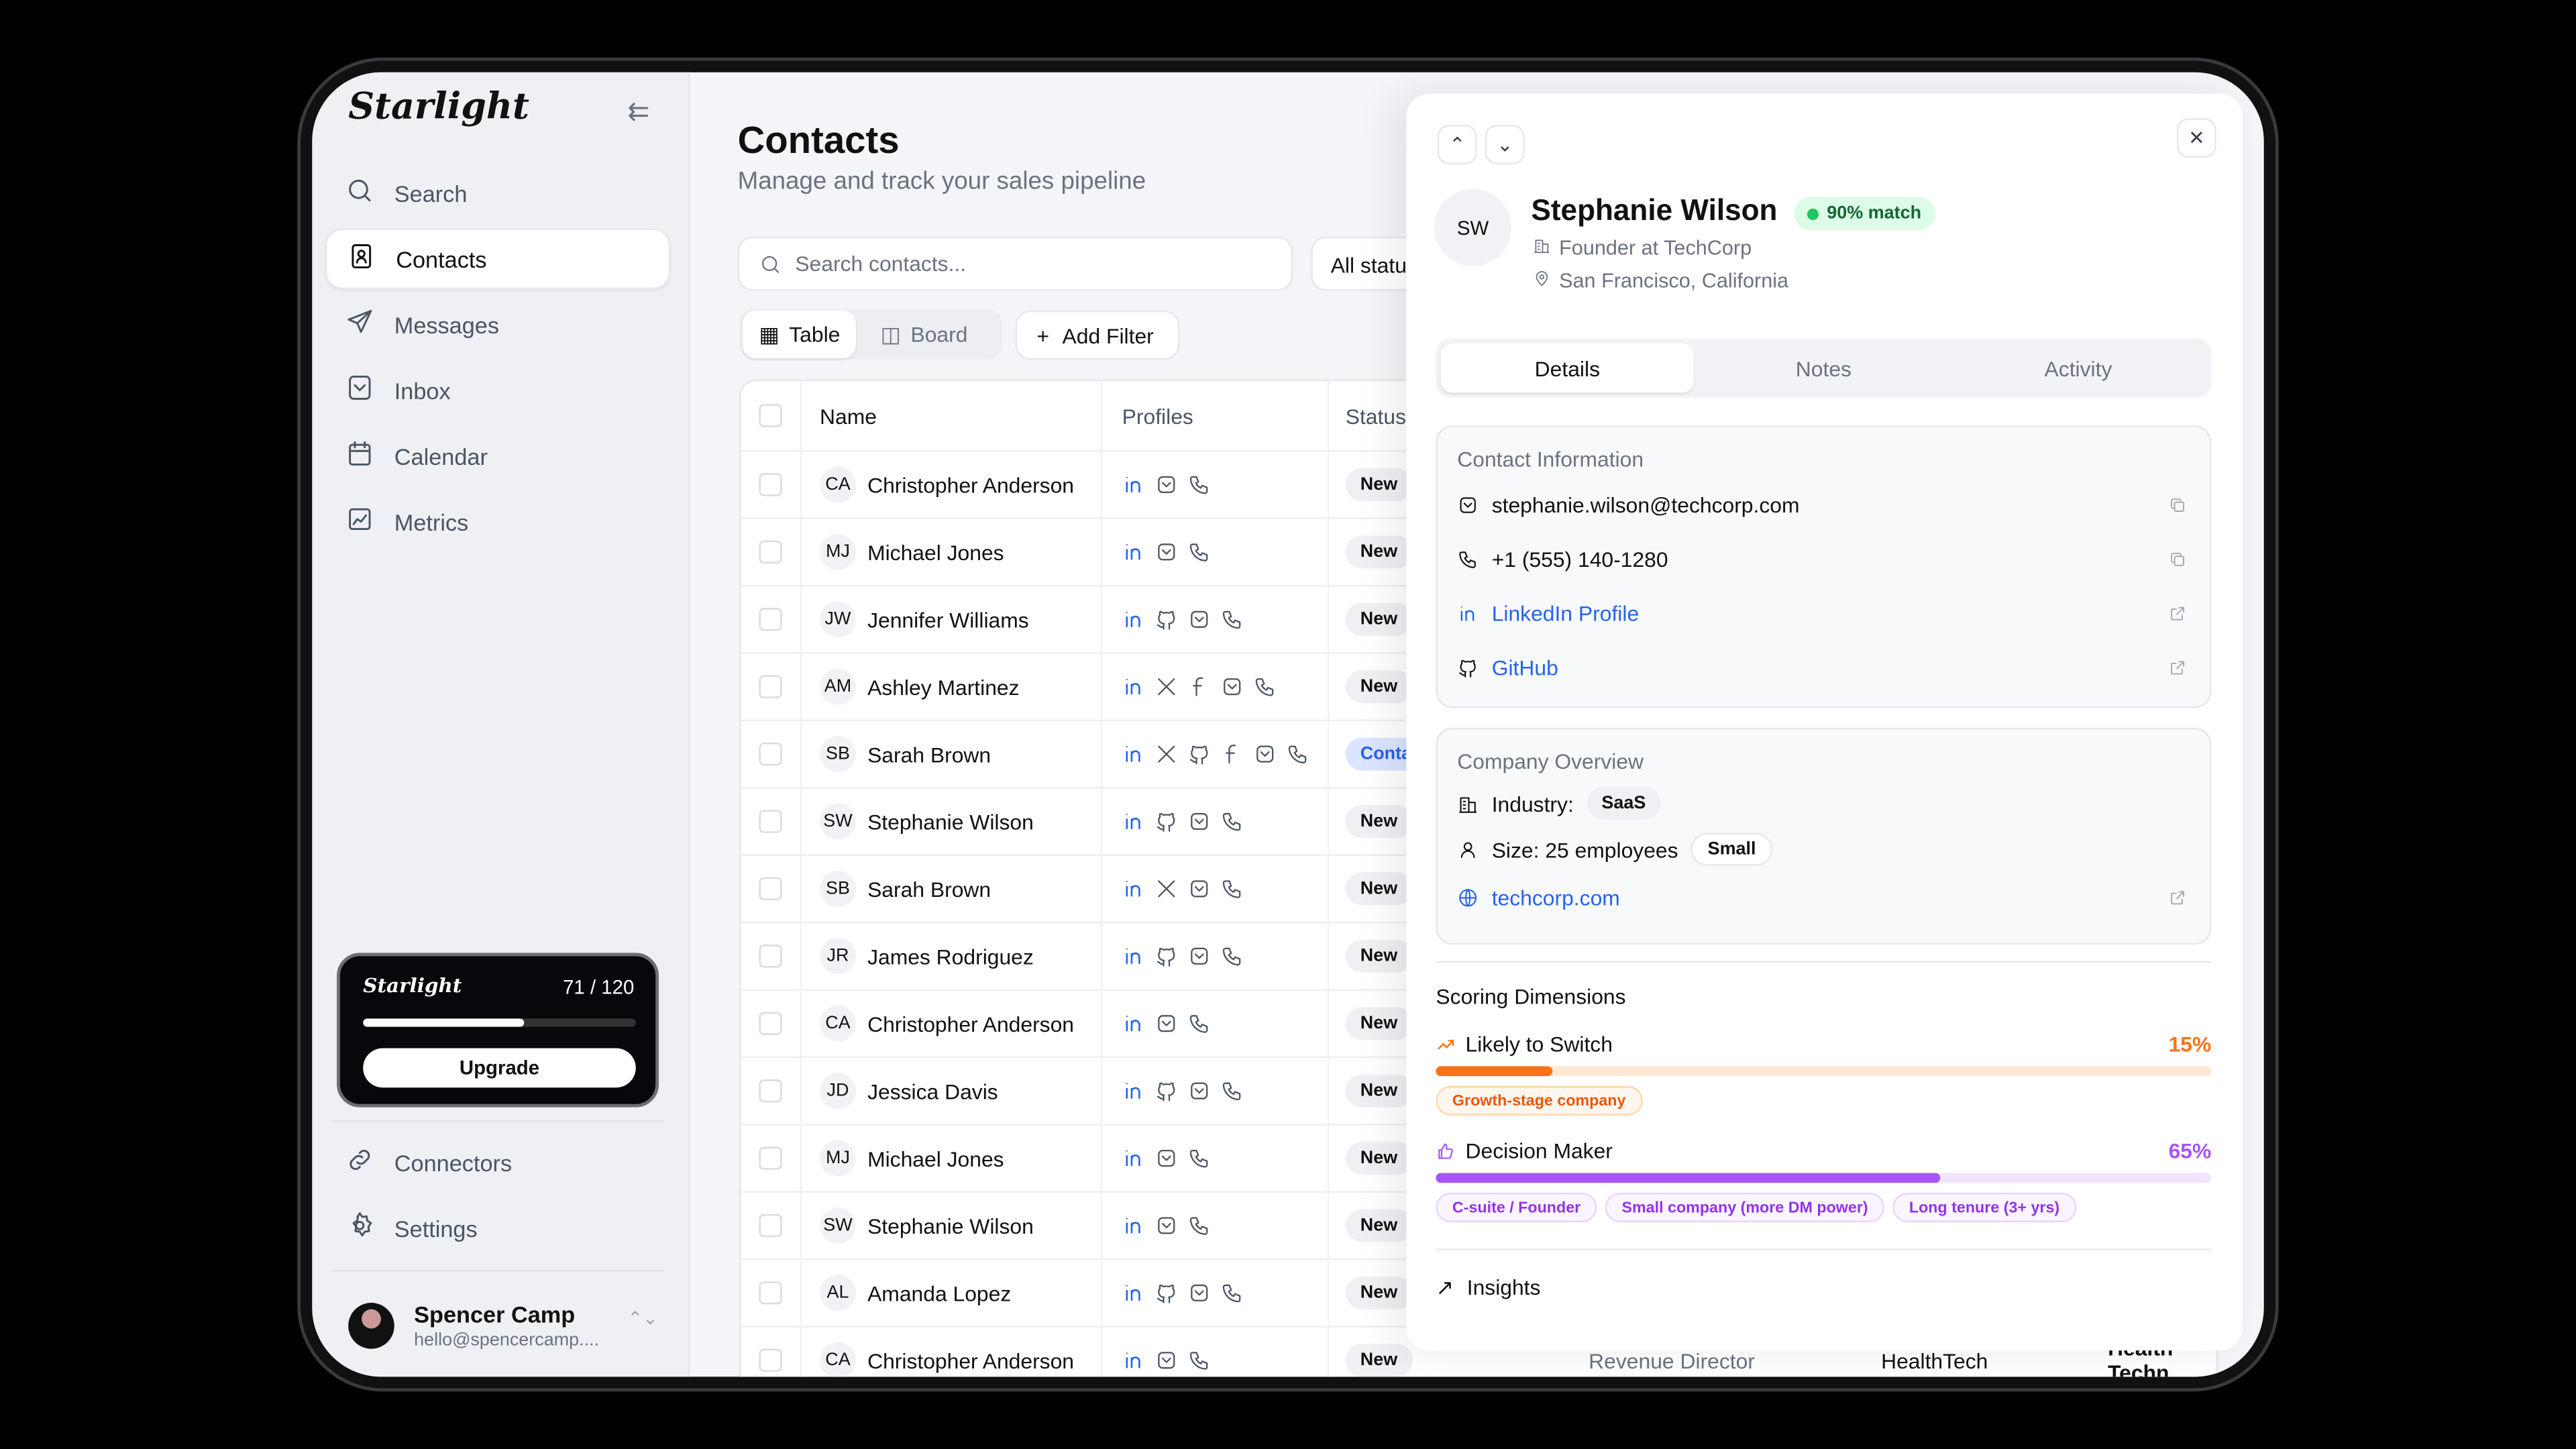 Image resolution: width=2576 pixels, height=1449 pixels. Describe the element at coordinates (2196, 138) in the screenshot. I see `close-button: ✕` at that location.